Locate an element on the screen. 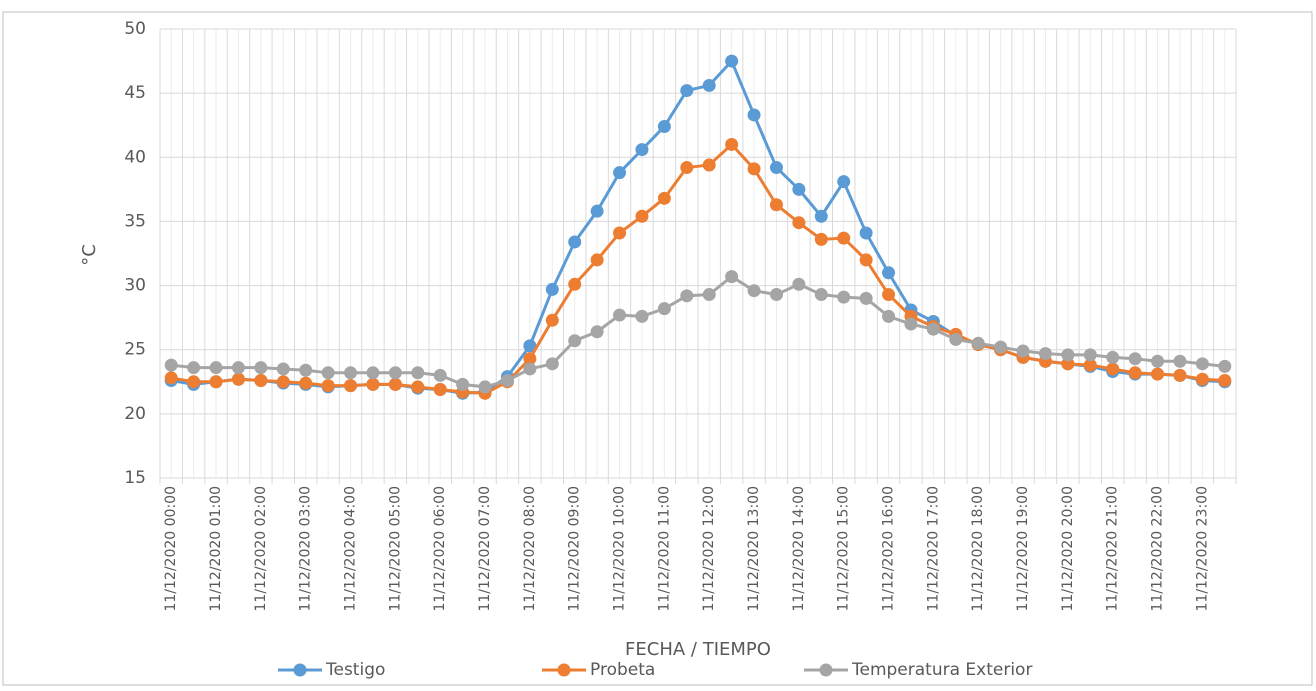  legend-label: Testigo is located at coordinates (355, 670).